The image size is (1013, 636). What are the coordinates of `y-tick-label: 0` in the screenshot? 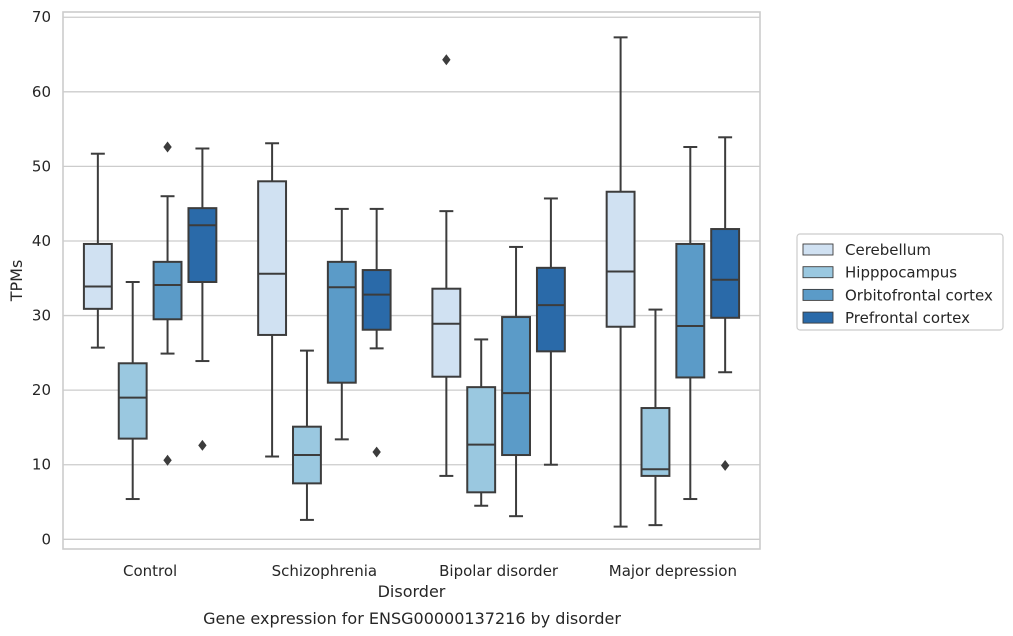 It's located at (46, 539).